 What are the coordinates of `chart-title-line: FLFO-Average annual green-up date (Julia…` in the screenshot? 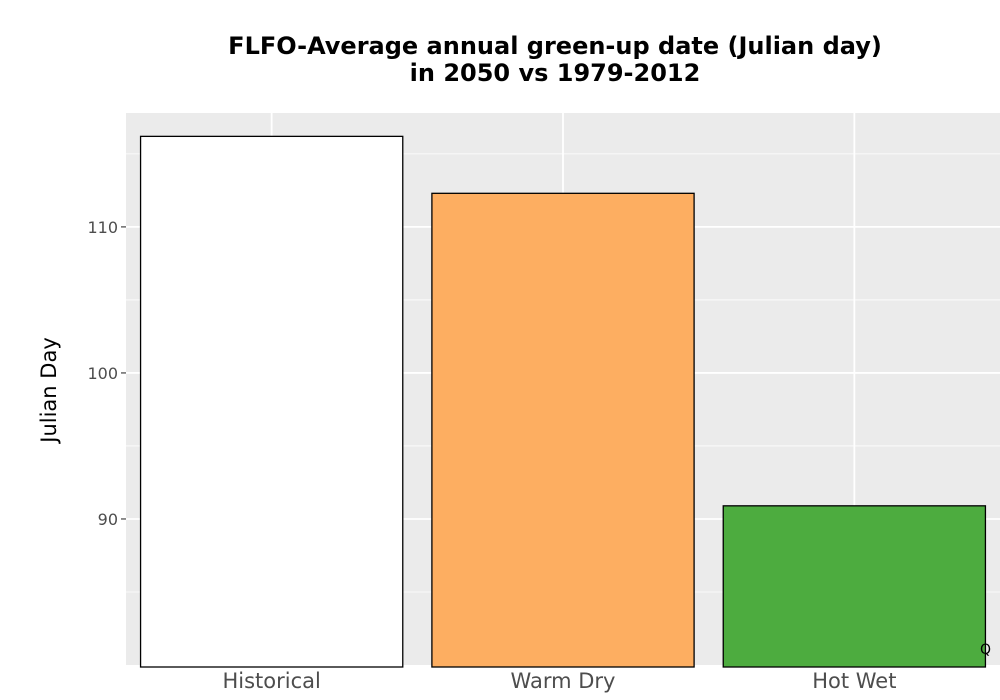 It's located at (555, 46).